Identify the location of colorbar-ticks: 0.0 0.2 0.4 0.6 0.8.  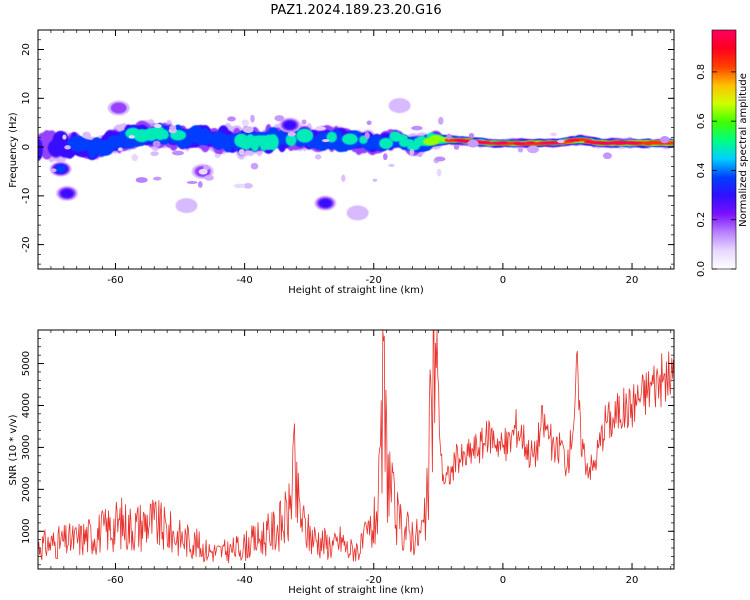
(716, 170).